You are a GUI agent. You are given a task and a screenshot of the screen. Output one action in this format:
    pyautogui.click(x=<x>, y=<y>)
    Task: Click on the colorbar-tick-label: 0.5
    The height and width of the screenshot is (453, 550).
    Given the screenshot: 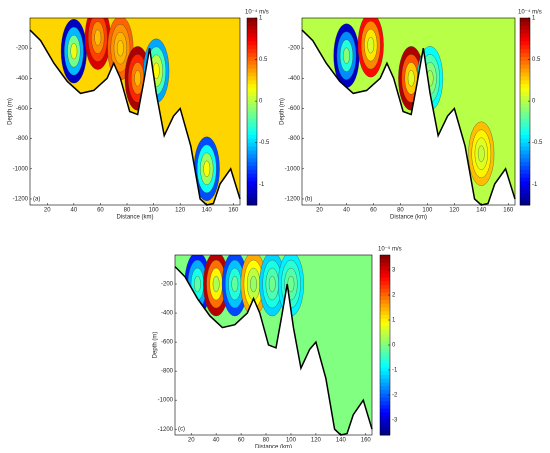 What is the action you would take?
    pyautogui.click(x=263, y=60)
    